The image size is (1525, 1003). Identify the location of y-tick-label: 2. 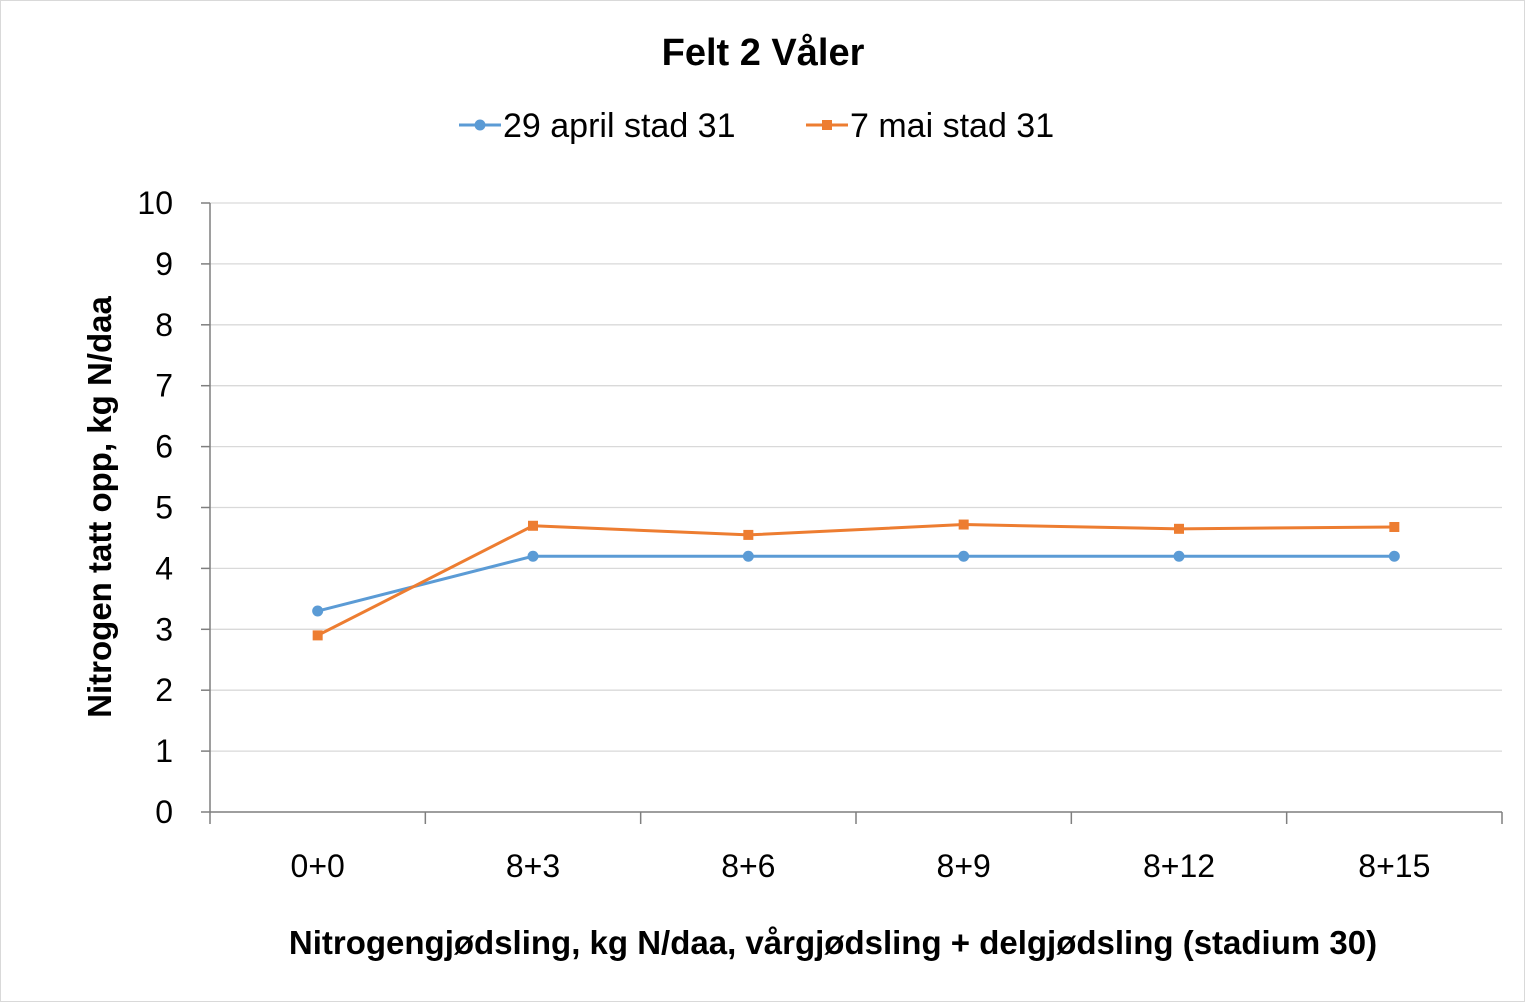
(164, 690).